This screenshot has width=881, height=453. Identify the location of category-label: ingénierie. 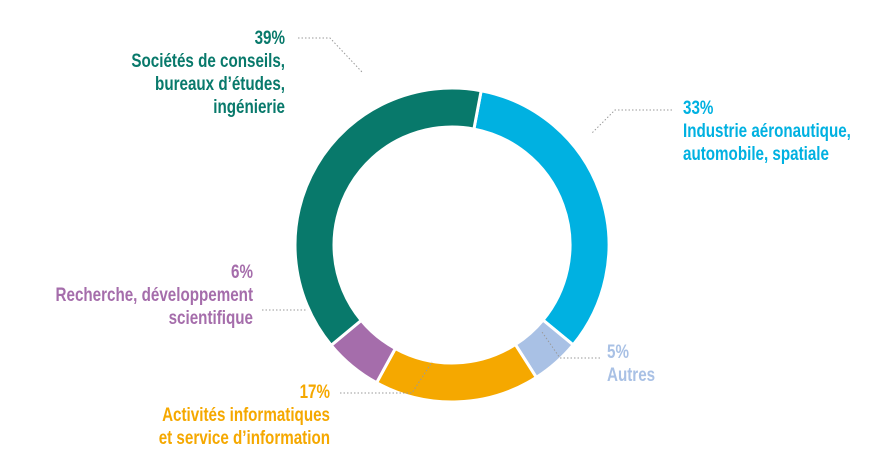
(249, 106).